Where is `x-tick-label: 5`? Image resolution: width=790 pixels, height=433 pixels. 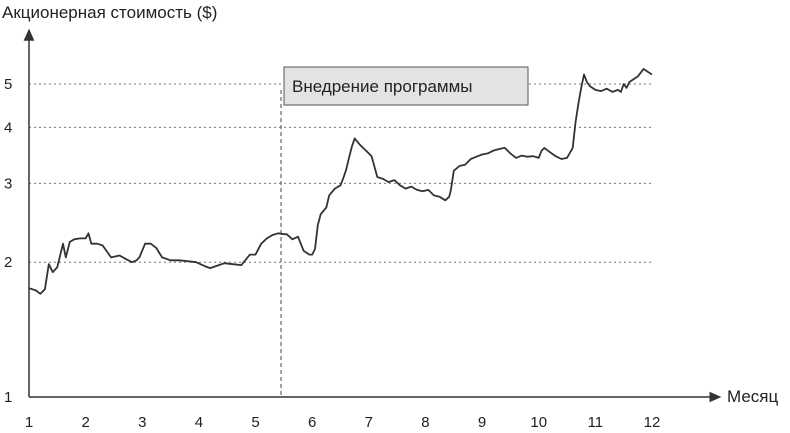
x-tick-label: 5 is located at coordinates (255, 422).